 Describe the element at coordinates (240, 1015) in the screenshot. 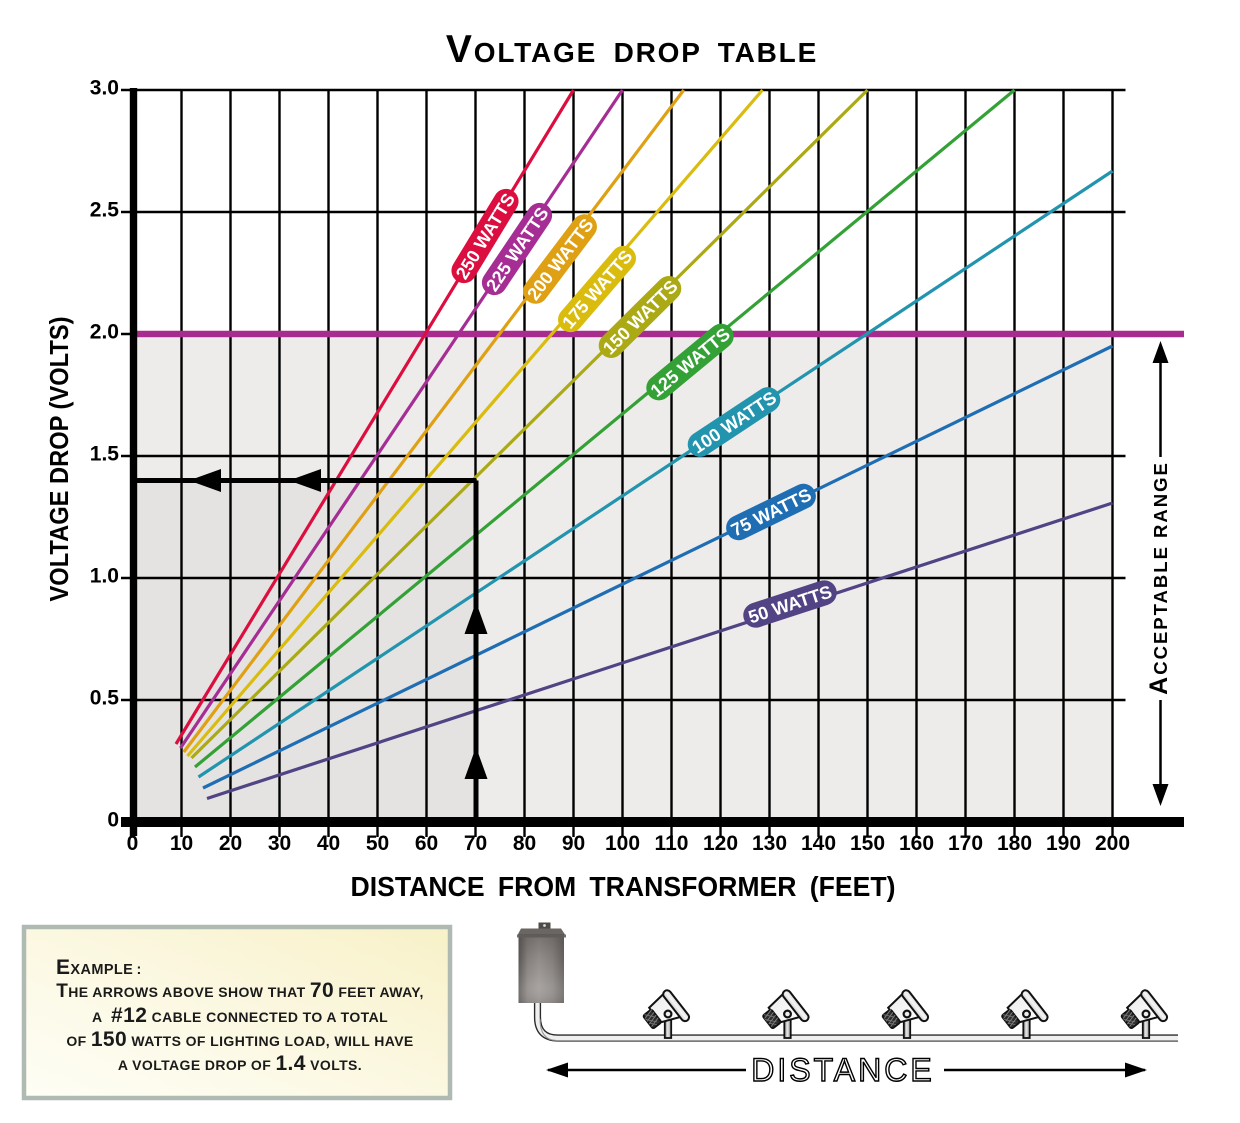

I see `svg-text:A #12 CABLE CONNECTED TO A TO: A #12 CABLE CONNECTED TO A TOTAL` at that location.